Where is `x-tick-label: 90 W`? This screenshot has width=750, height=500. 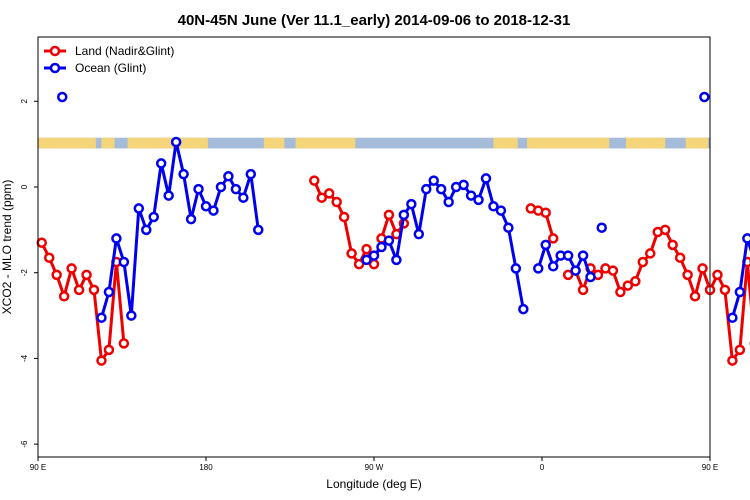
x-tick-label: 90 W is located at coordinates (374, 467).